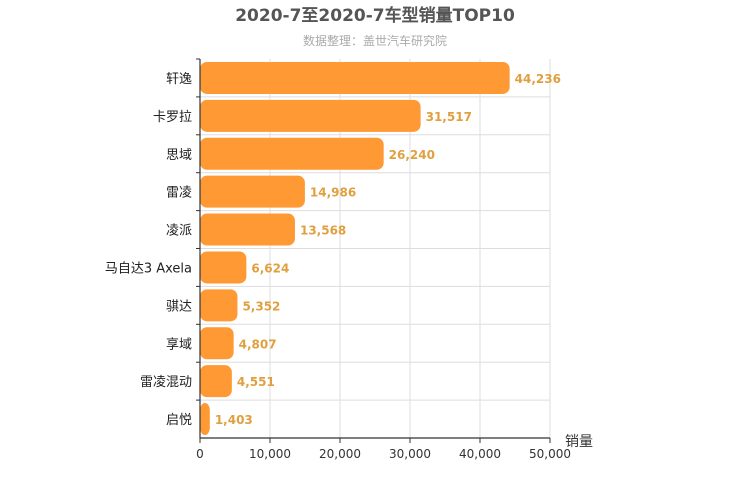 This screenshot has height=500, width=750. I want to click on x-tick-label: 10,000, so click(270, 454).